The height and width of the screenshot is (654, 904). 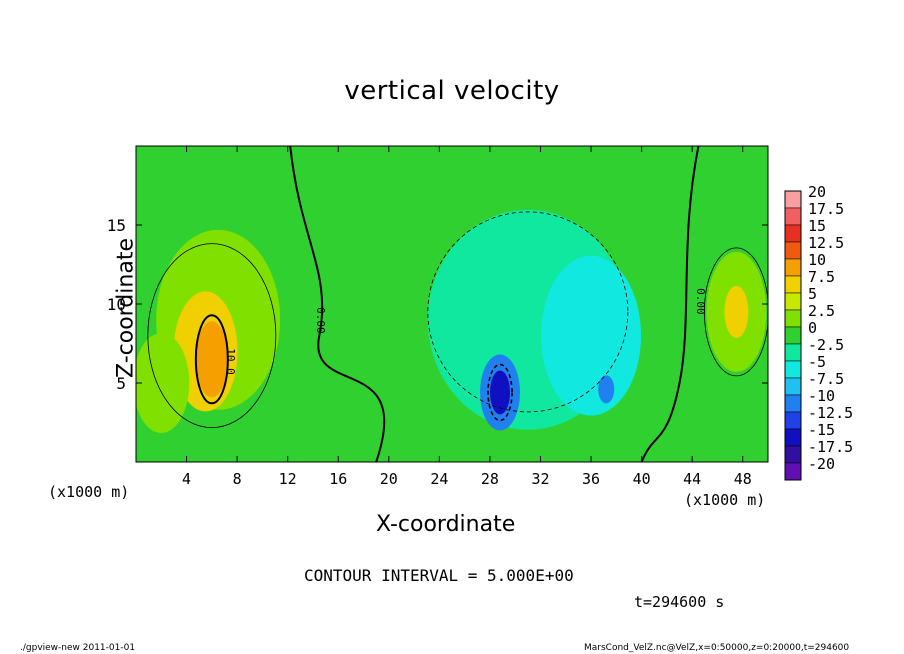 What do you see at coordinates (725, 500) in the screenshot?
I see `x-unit-label-right: (x1000 m)` at bounding box center [725, 500].